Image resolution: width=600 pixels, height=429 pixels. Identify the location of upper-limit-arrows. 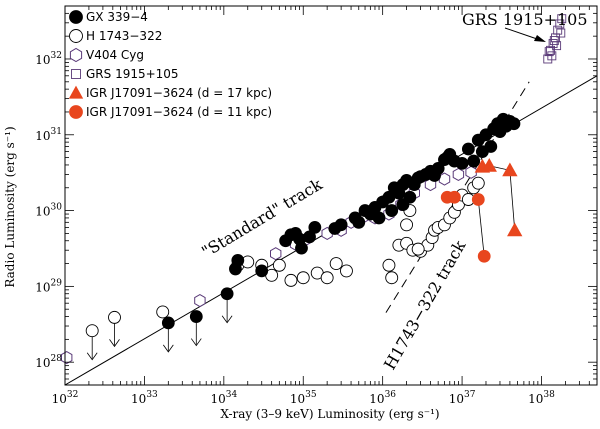
(159, 330).